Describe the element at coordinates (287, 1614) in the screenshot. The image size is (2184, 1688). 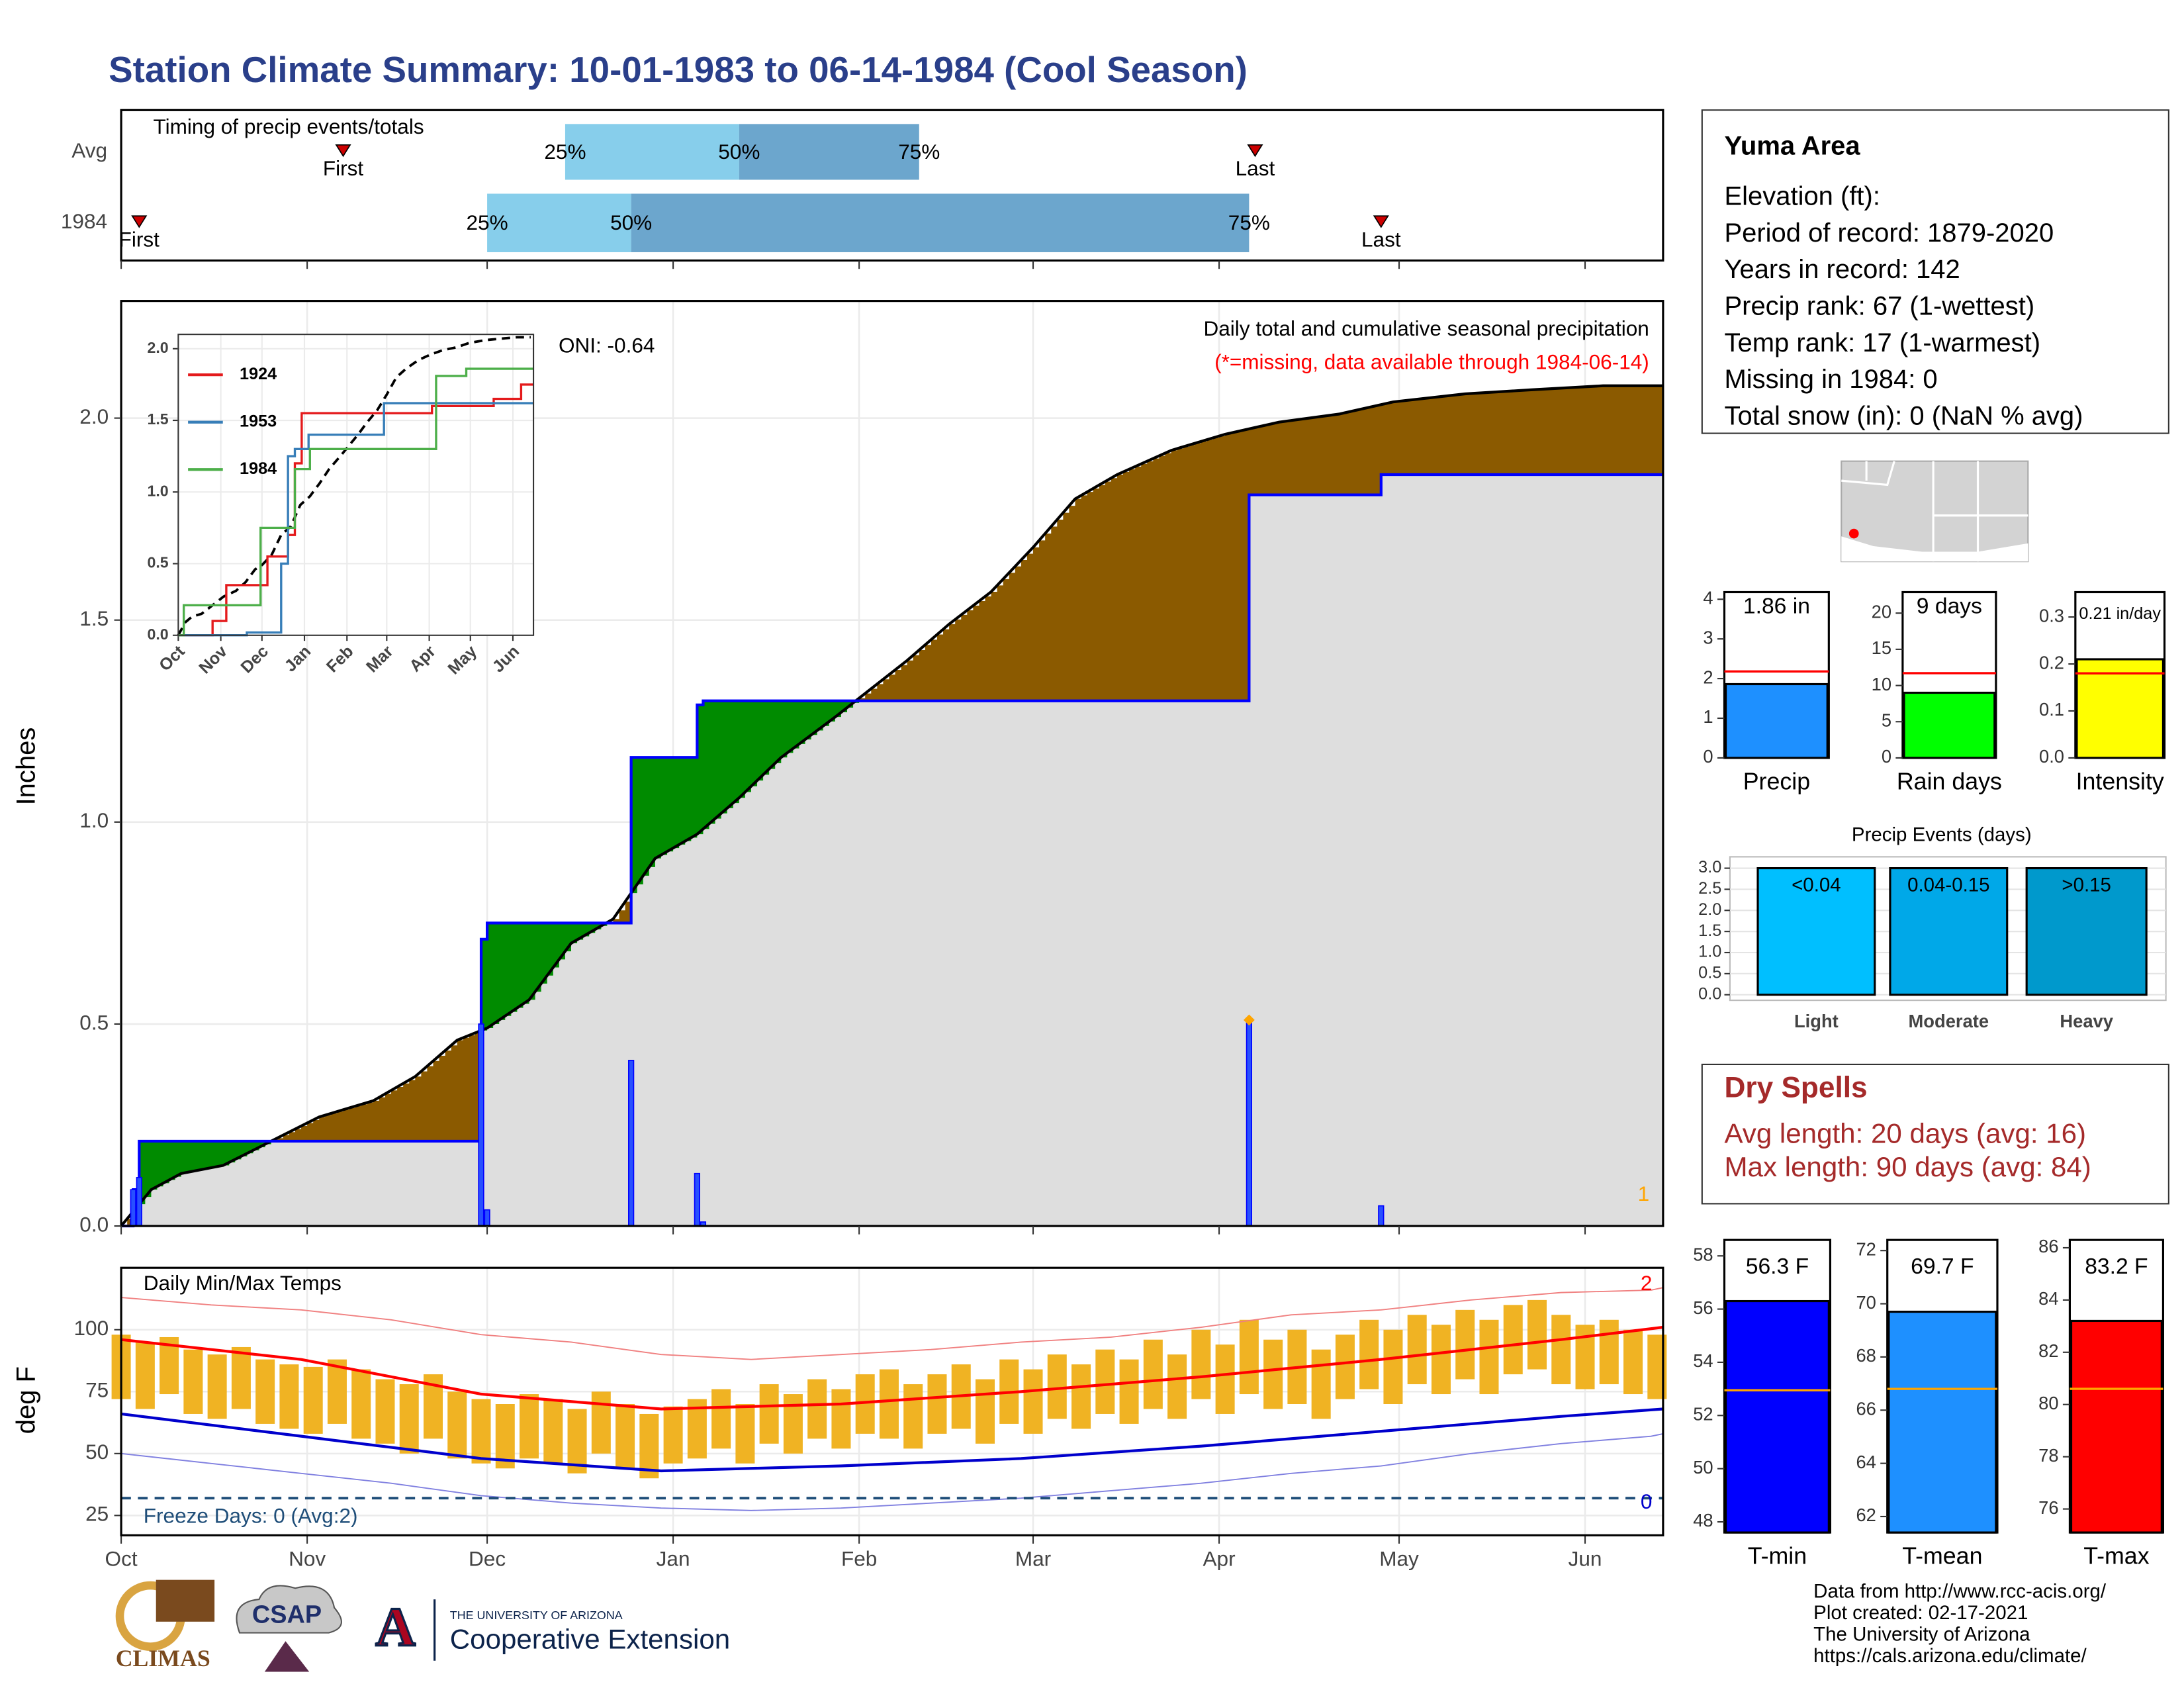
I see `csap-text: CSAP` at that location.